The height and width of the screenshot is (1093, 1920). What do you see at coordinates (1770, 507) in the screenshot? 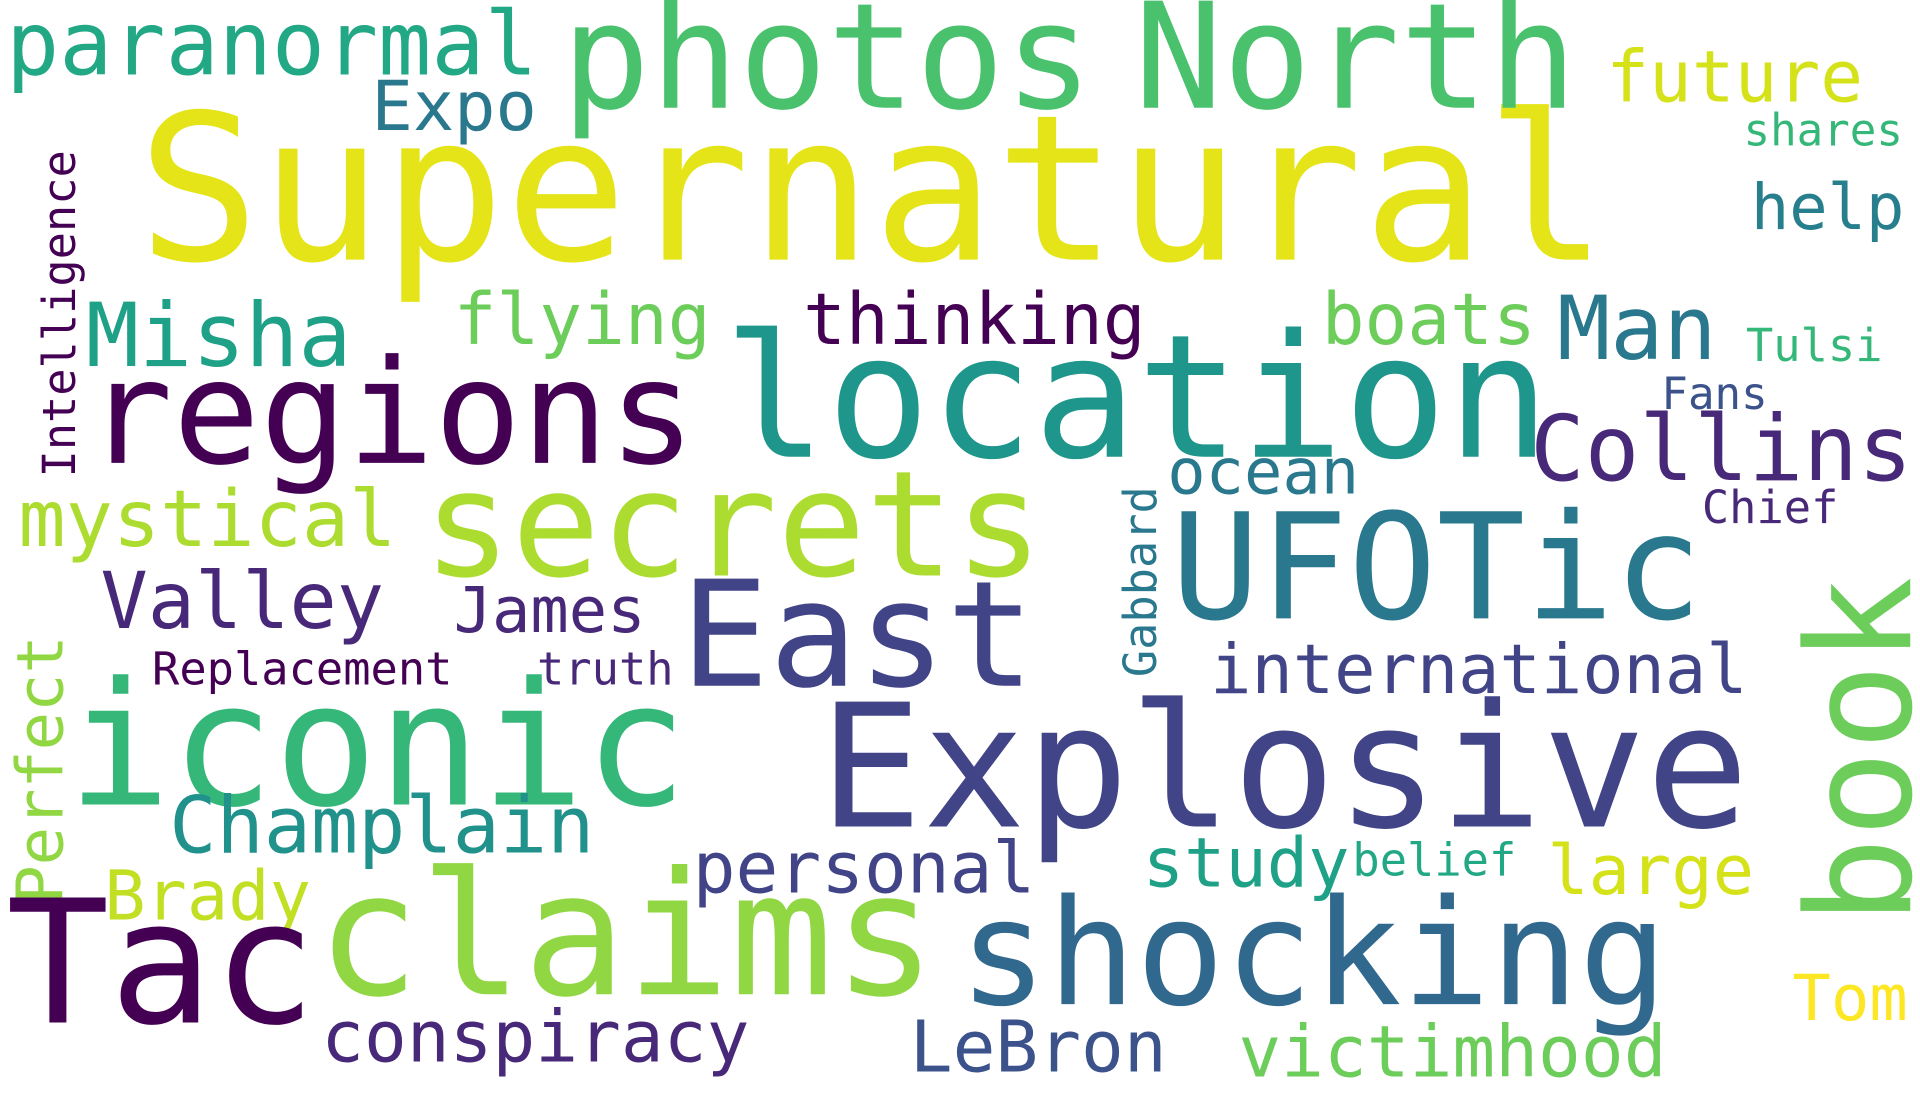
I see `word-chief: Chief` at bounding box center [1770, 507].